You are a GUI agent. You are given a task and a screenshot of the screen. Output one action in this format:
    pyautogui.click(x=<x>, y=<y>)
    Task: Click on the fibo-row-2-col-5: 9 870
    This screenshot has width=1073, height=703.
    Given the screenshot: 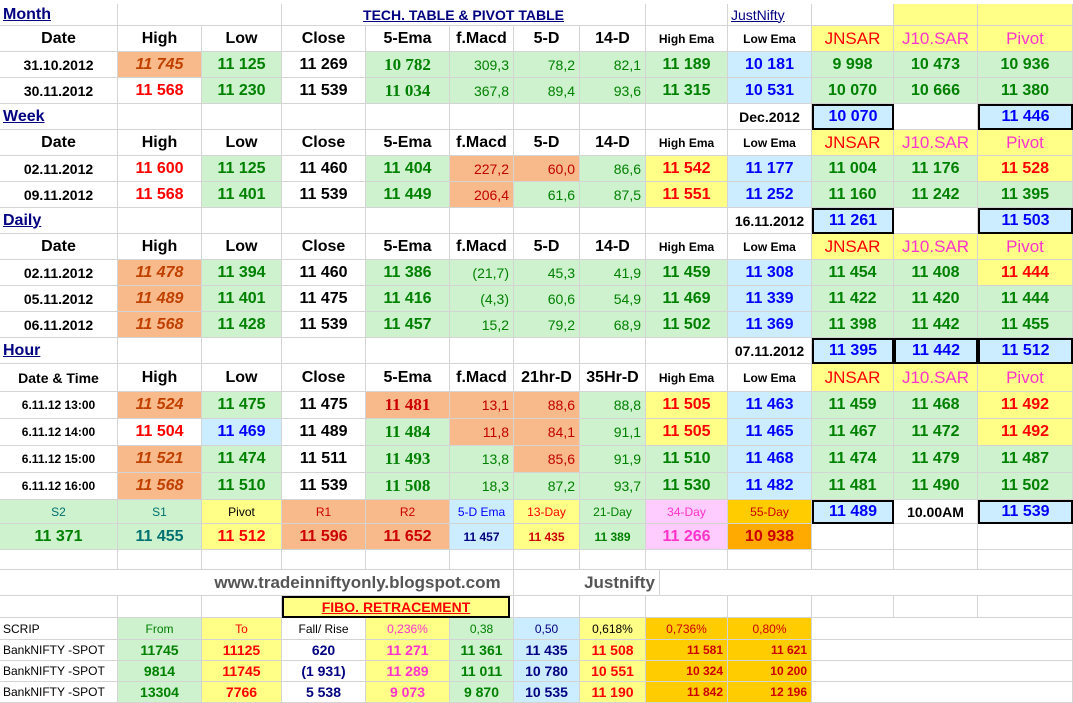 What is the action you would take?
    pyautogui.click(x=482, y=692)
    